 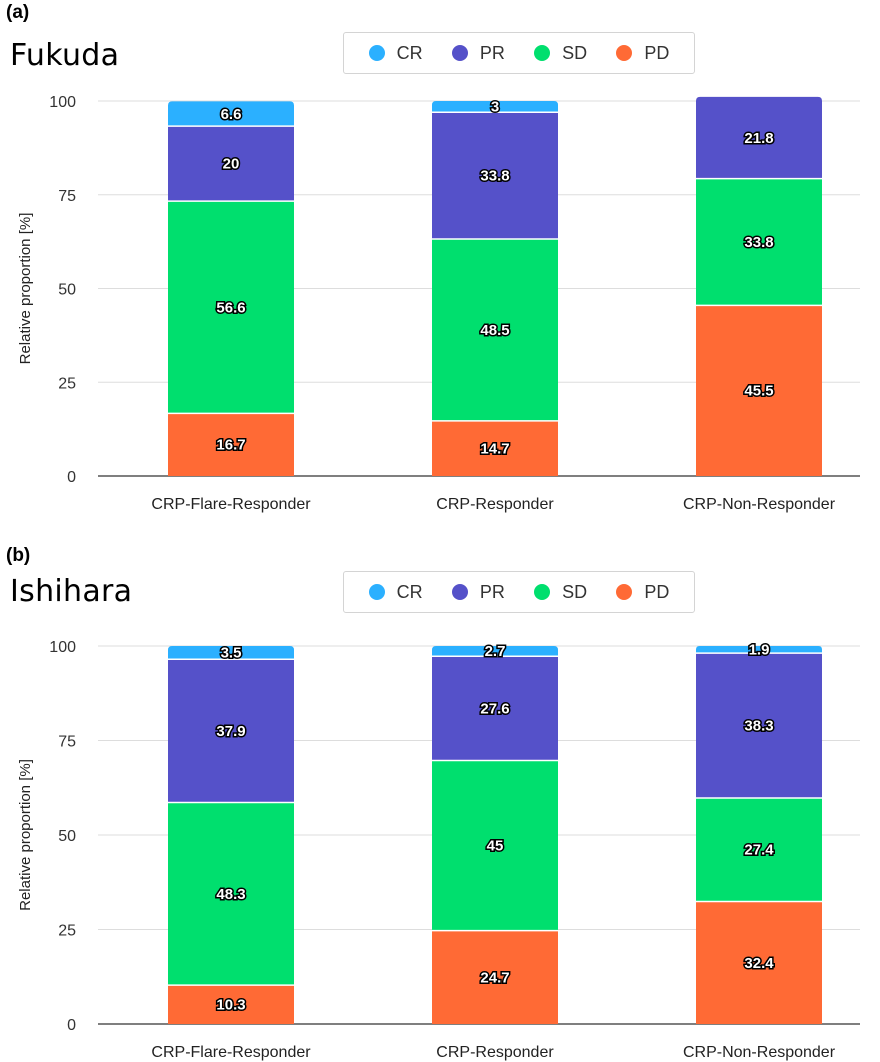 I want to click on data-label-pr: 20, so click(x=231, y=164).